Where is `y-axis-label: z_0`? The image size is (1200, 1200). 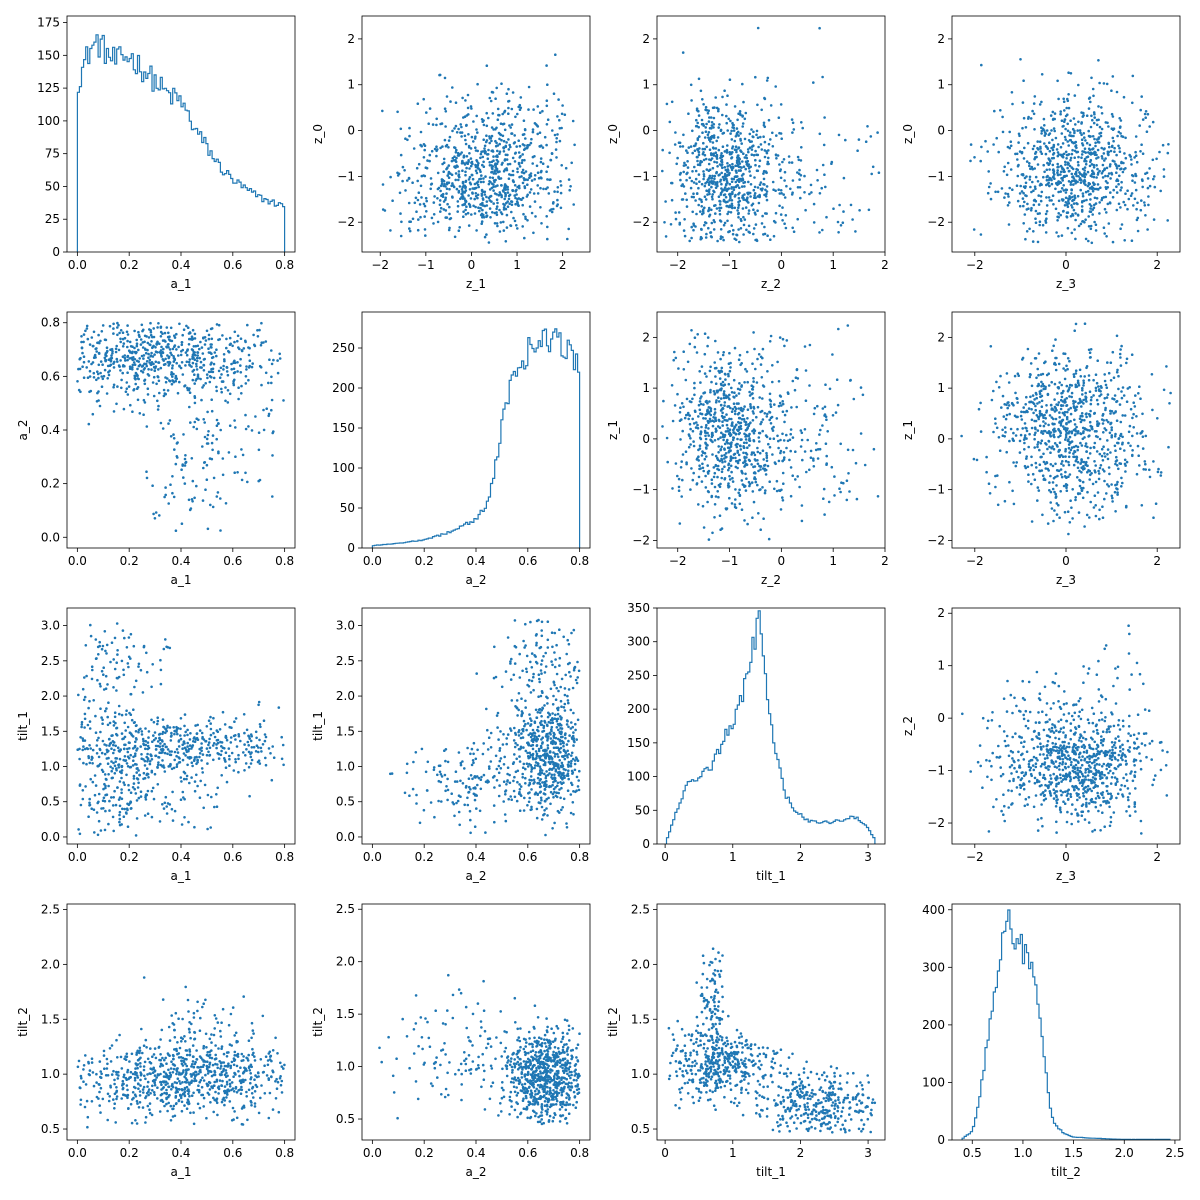 y-axis-label: z_0 is located at coordinates (318, 134).